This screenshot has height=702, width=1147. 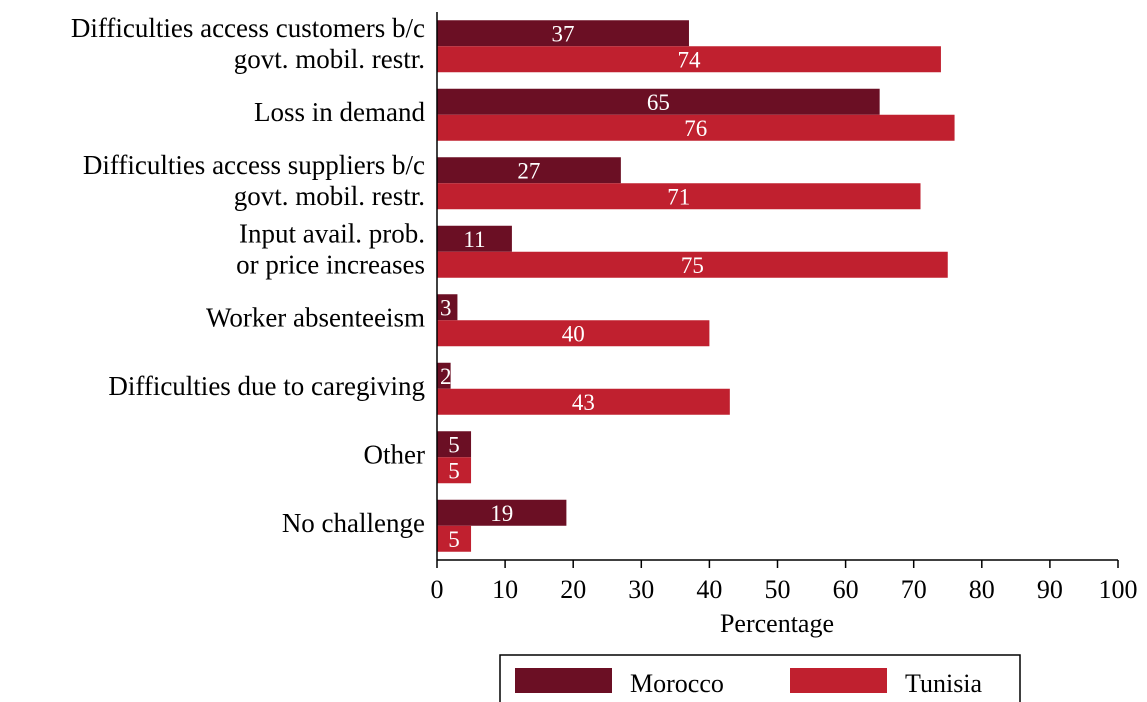 I want to click on value-label: 19, so click(x=501, y=513).